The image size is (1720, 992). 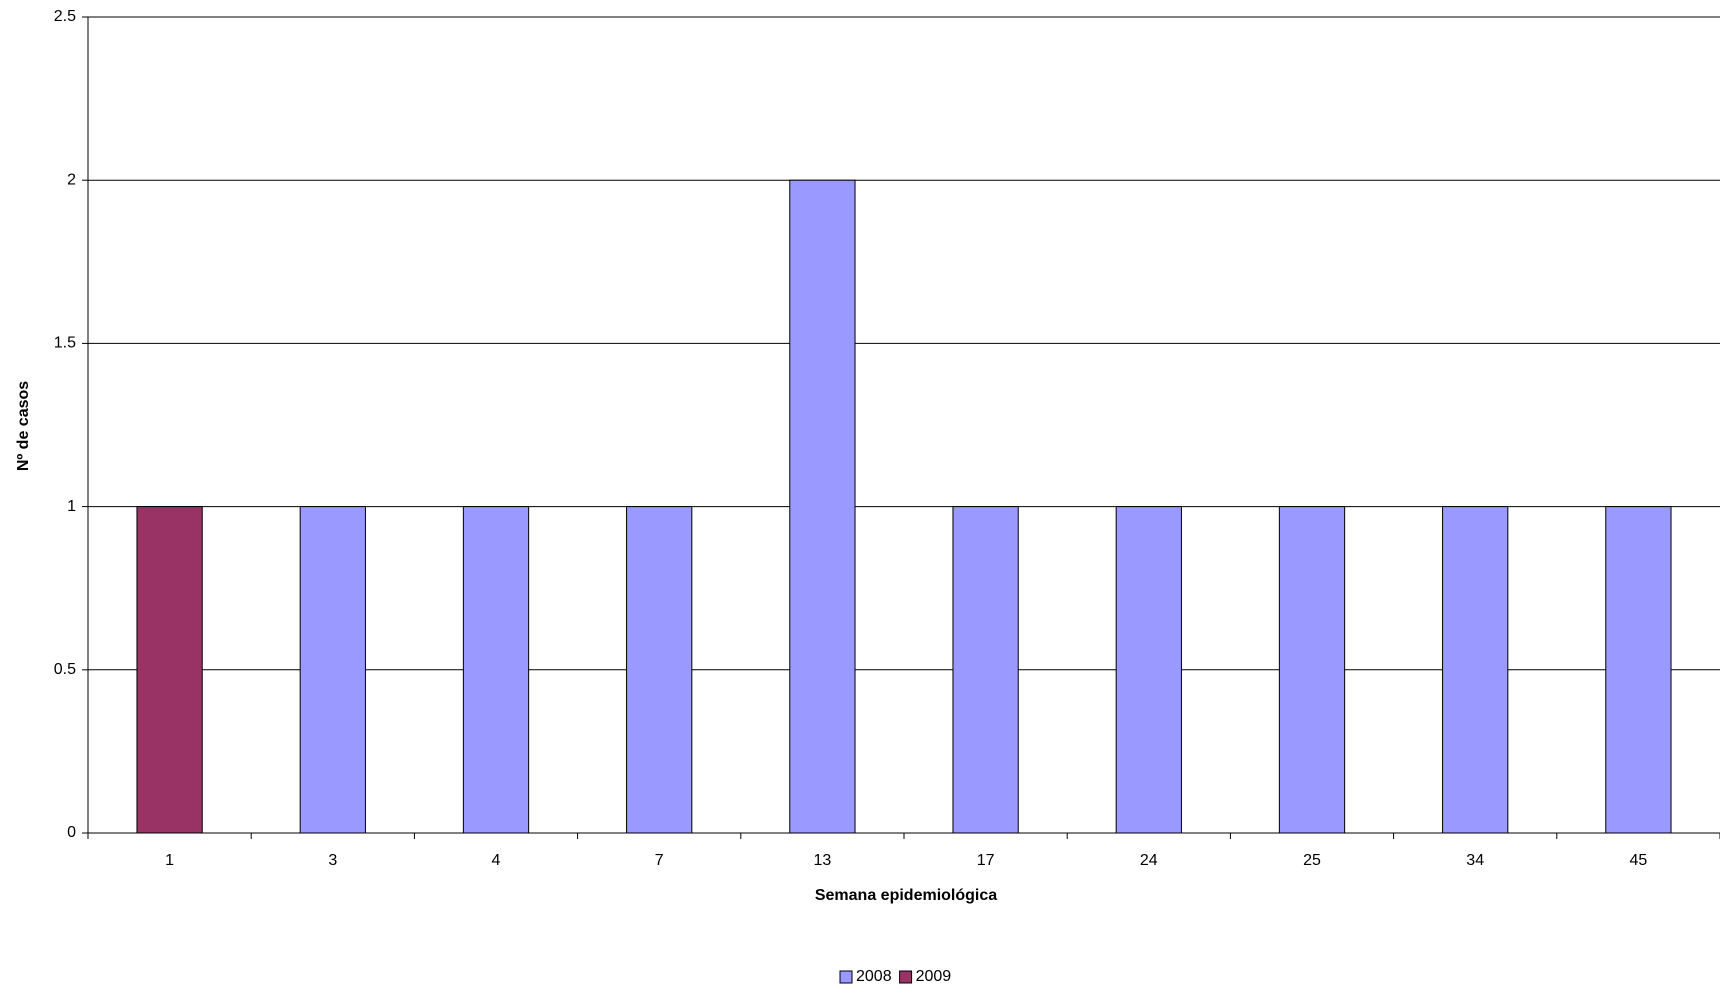 What do you see at coordinates (169, 860) in the screenshot?
I see `x-tick-label: 1` at bounding box center [169, 860].